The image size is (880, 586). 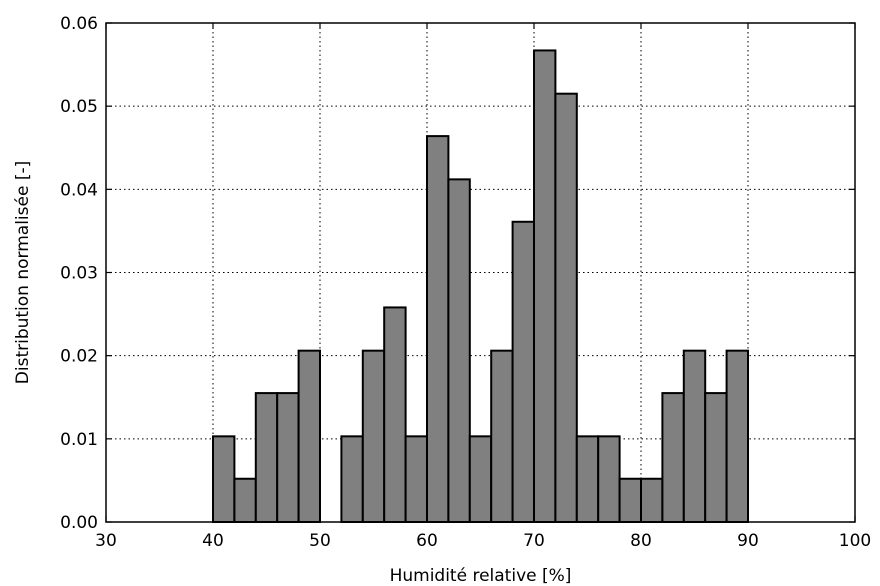 I want to click on x-tick-label: 80, so click(x=641, y=541).